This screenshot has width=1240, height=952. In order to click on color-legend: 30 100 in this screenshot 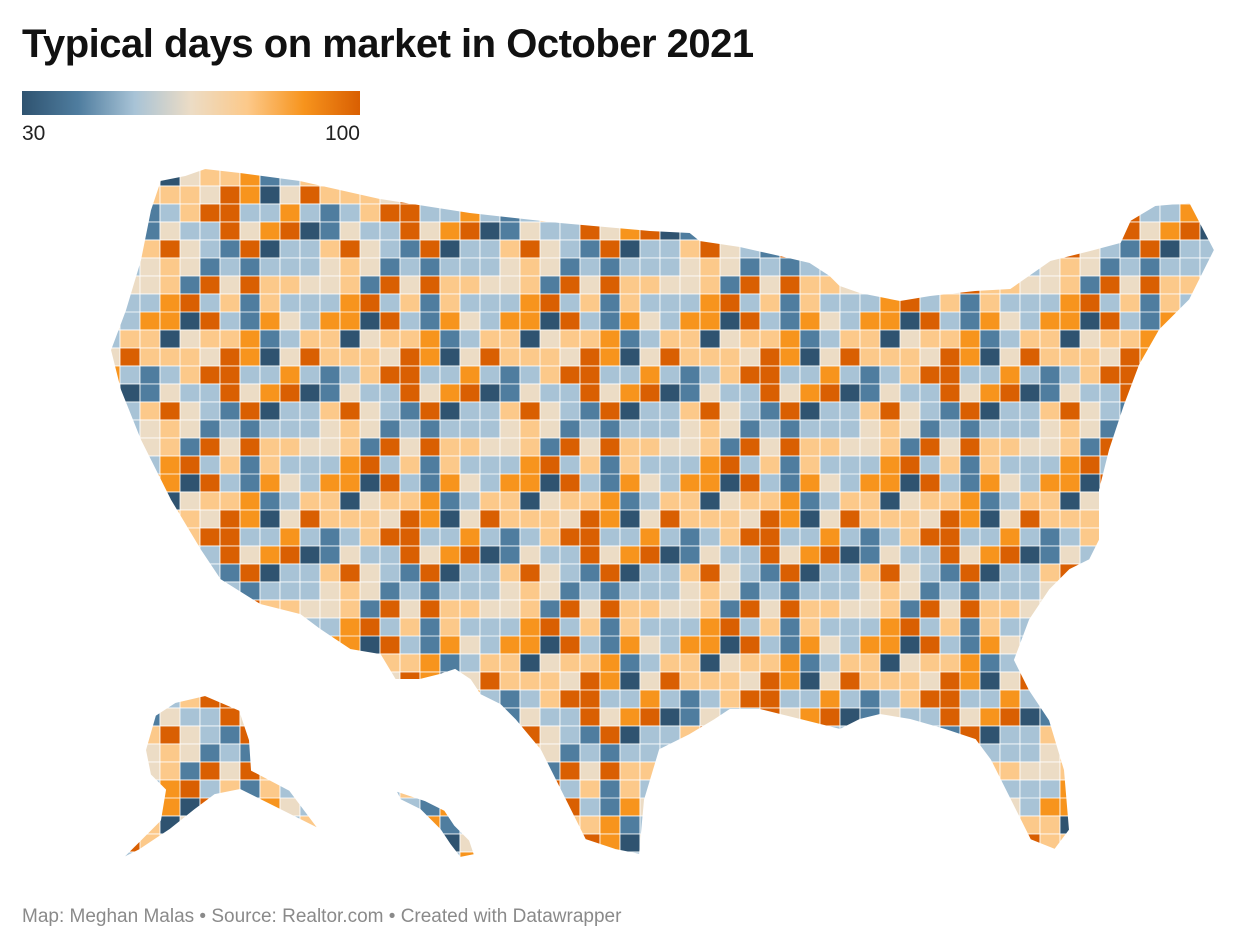, I will do `click(191, 118)`.